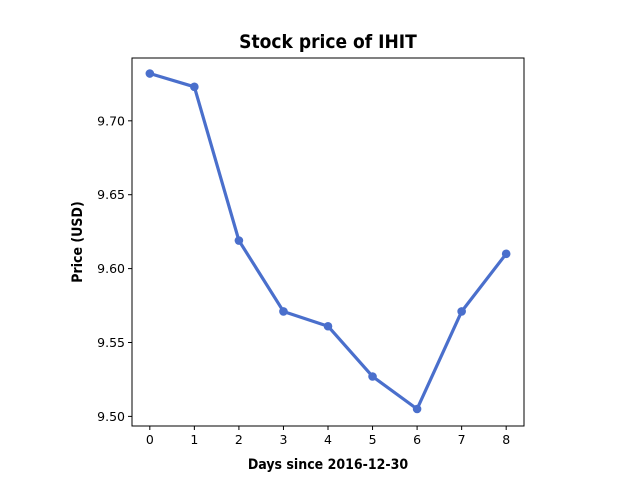 This screenshot has width=640, height=480. I want to click on y-tick-label: 9.65, so click(111, 194).